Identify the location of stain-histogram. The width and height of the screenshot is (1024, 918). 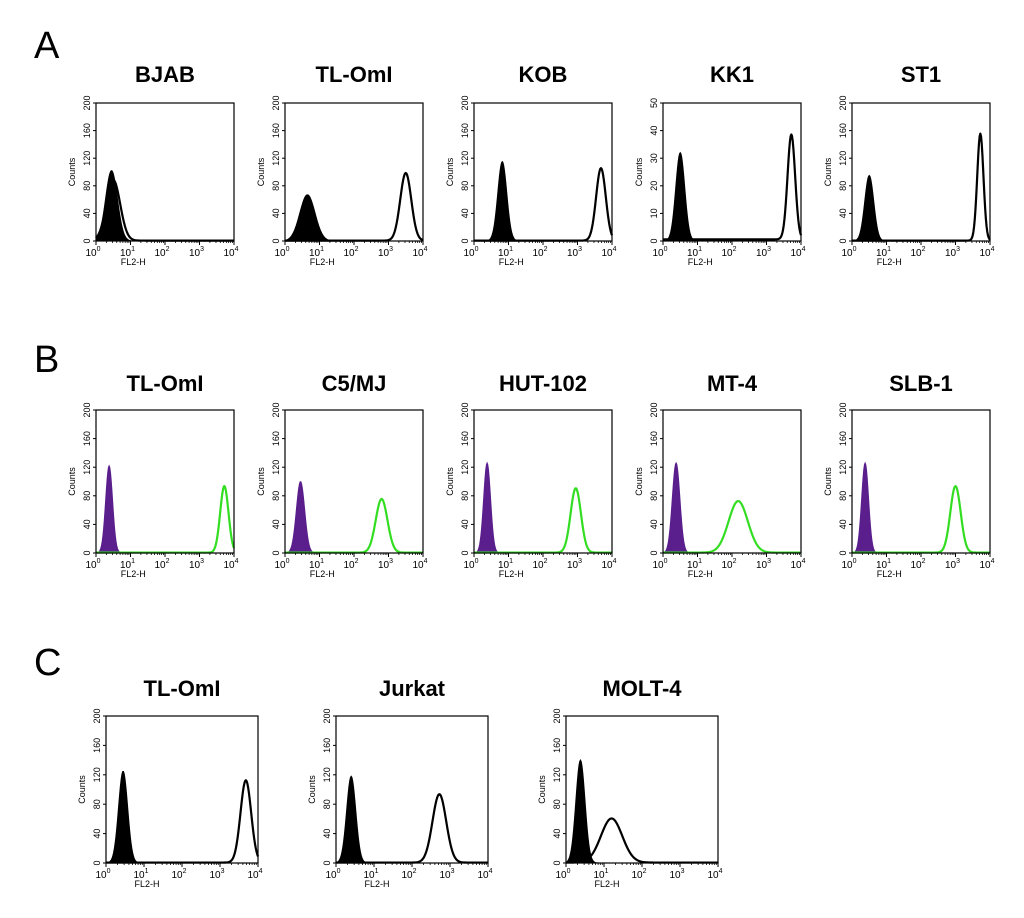
(732, 187).